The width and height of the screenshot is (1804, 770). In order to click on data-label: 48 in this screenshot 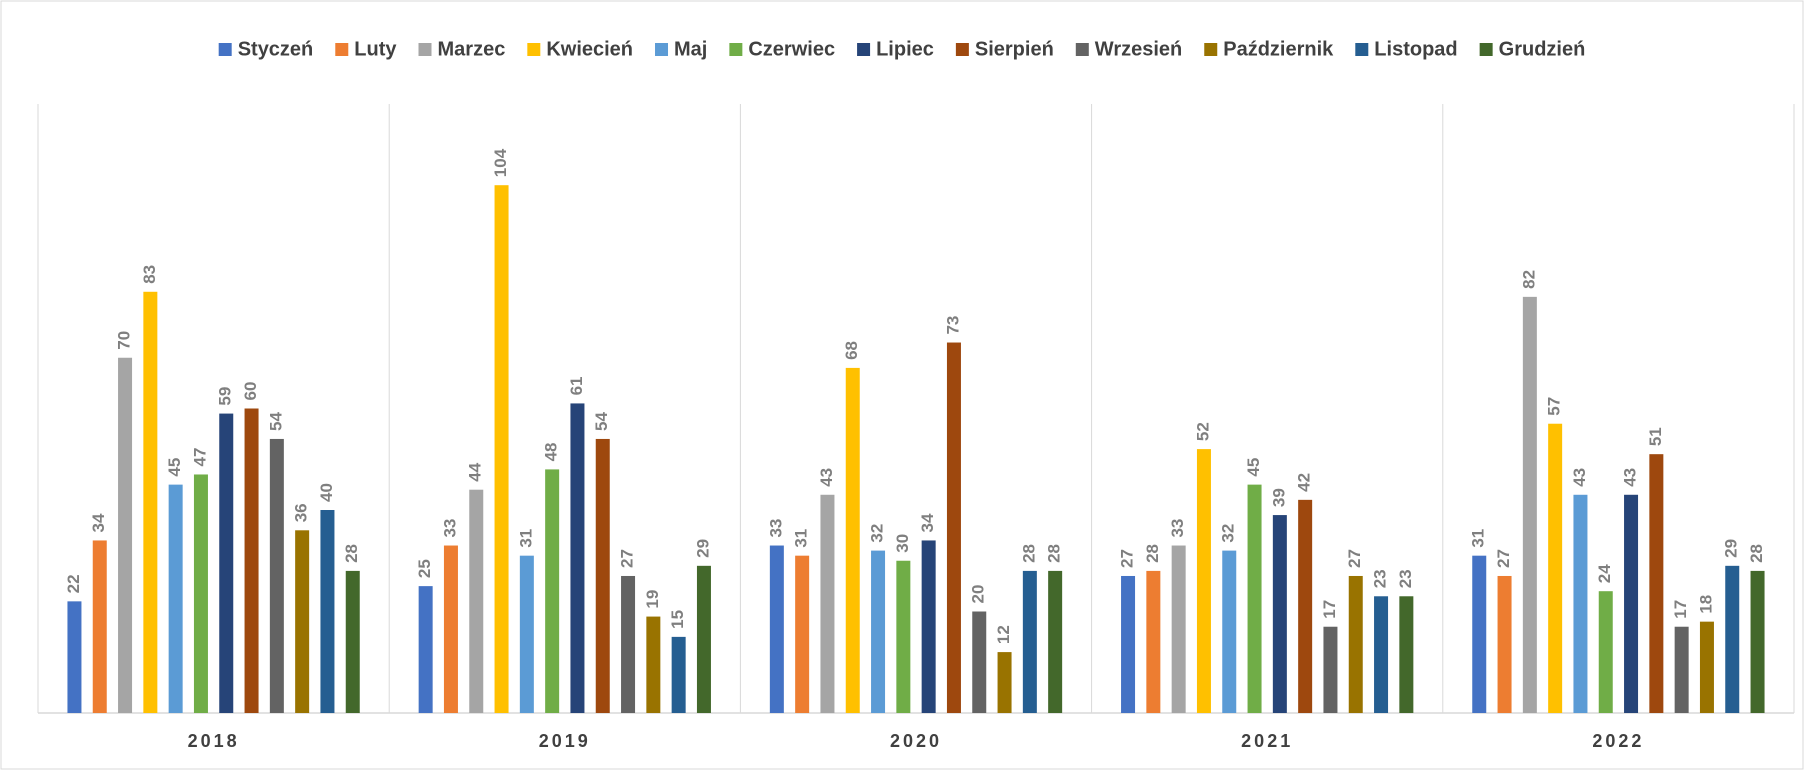, I will do `click(551, 451)`.